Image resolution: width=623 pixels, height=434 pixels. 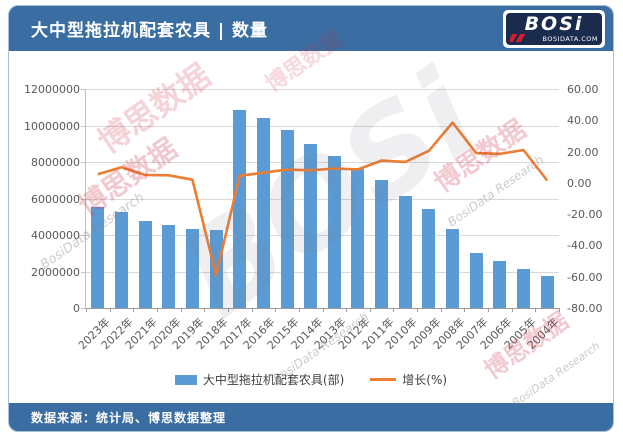 What do you see at coordinates (216, 269) in the screenshot?
I see `bar-2018年` at bounding box center [216, 269].